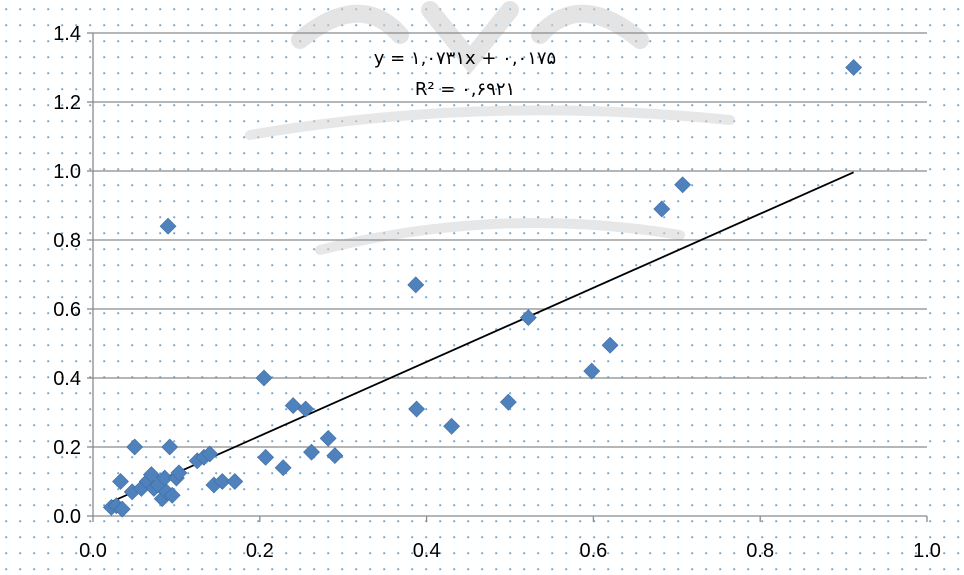  I want to click on x-tick-label: 0.6, so click(593, 551).